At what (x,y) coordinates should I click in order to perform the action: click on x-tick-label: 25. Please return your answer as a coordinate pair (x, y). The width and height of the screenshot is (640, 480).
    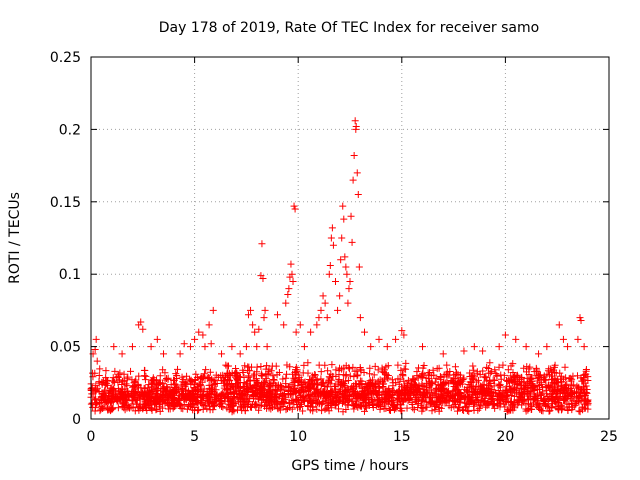
    Looking at the image, I should click on (609, 437).